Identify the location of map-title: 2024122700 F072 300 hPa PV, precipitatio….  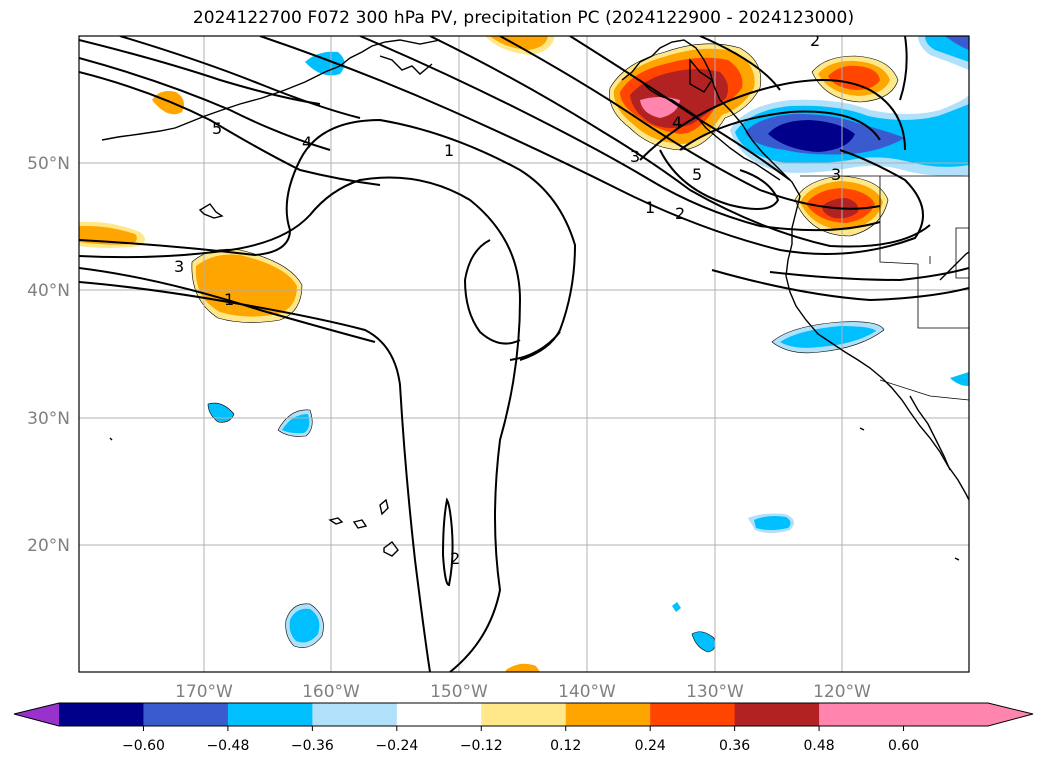
(523, 18).